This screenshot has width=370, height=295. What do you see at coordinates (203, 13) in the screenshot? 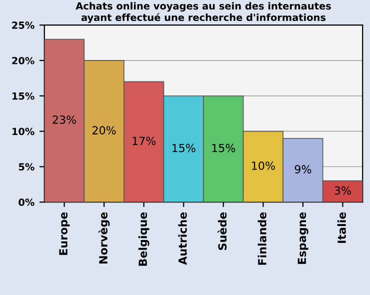
I see `chart-title: Achats online voyages au sein des internautes ayant effectué une recherche d'informations` at bounding box center [203, 13].